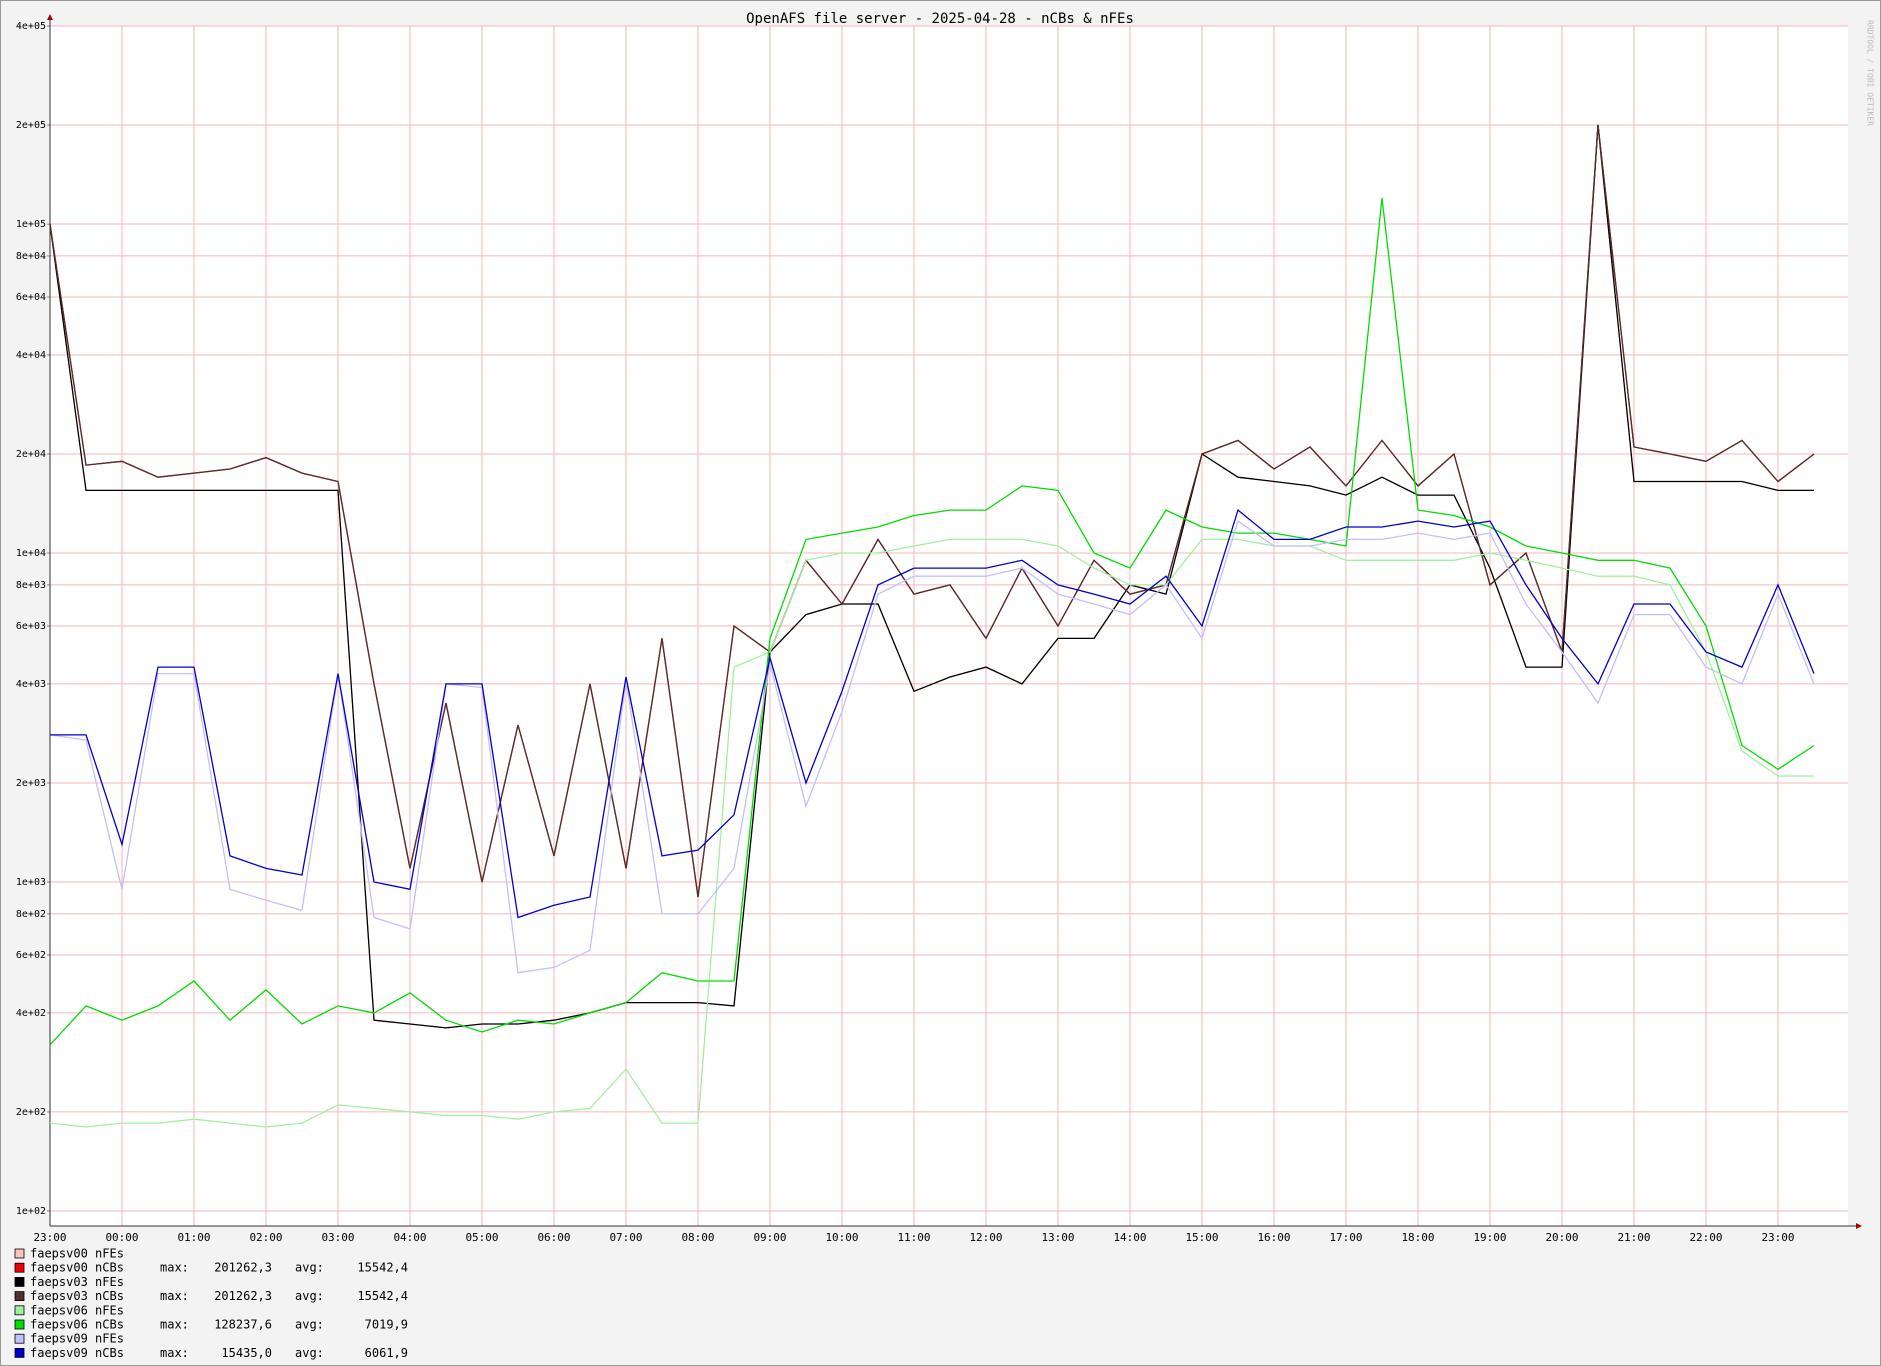 The width and height of the screenshot is (1881, 1366). What do you see at coordinates (31, 454) in the screenshot?
I see `y-tick-label: 2e+04` at bounding box center [31, 454].